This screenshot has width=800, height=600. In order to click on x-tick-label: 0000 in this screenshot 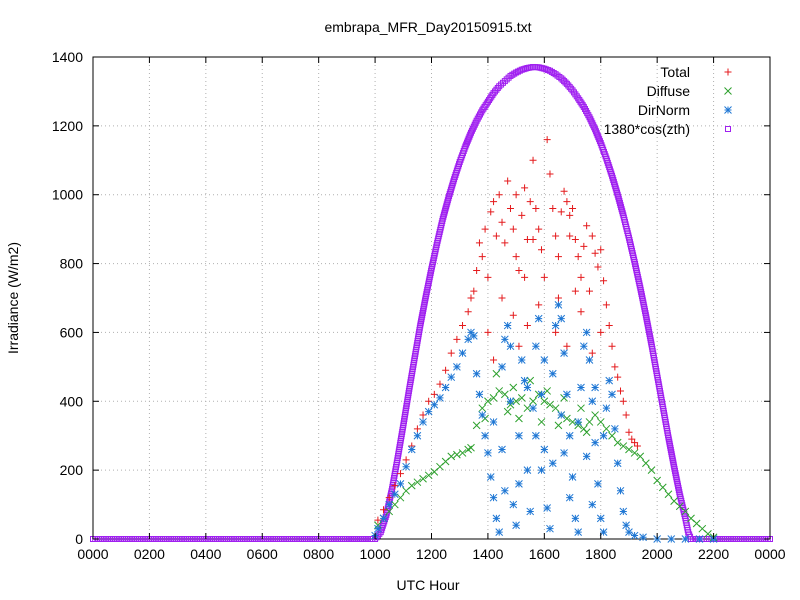, I will do `click(92, 554)`.